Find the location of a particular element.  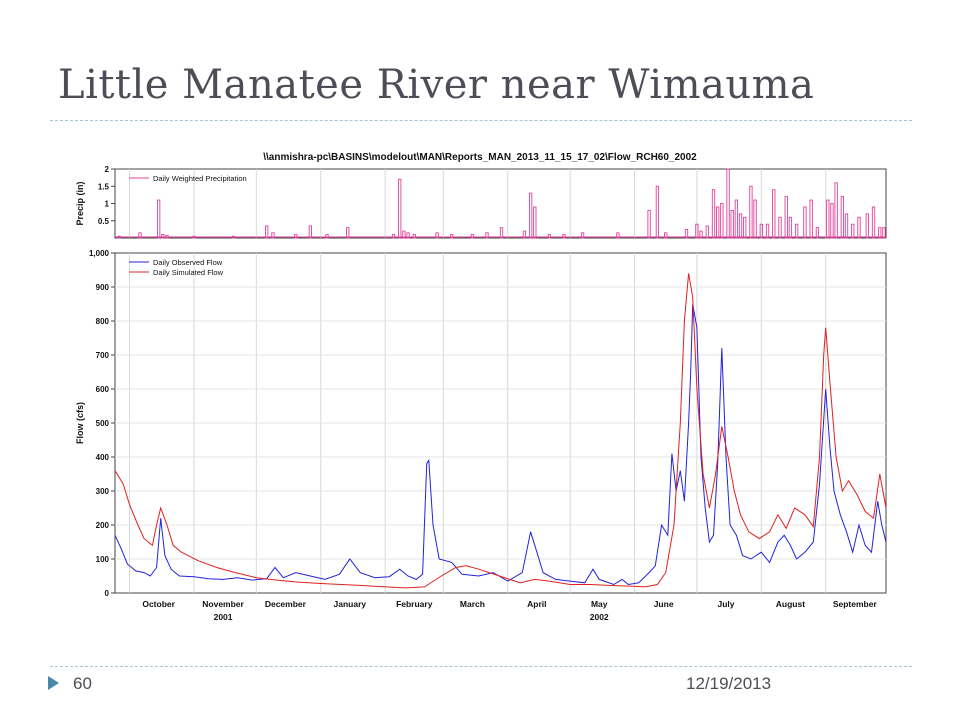

x-month-label: February is located at coordinates (414, 604).